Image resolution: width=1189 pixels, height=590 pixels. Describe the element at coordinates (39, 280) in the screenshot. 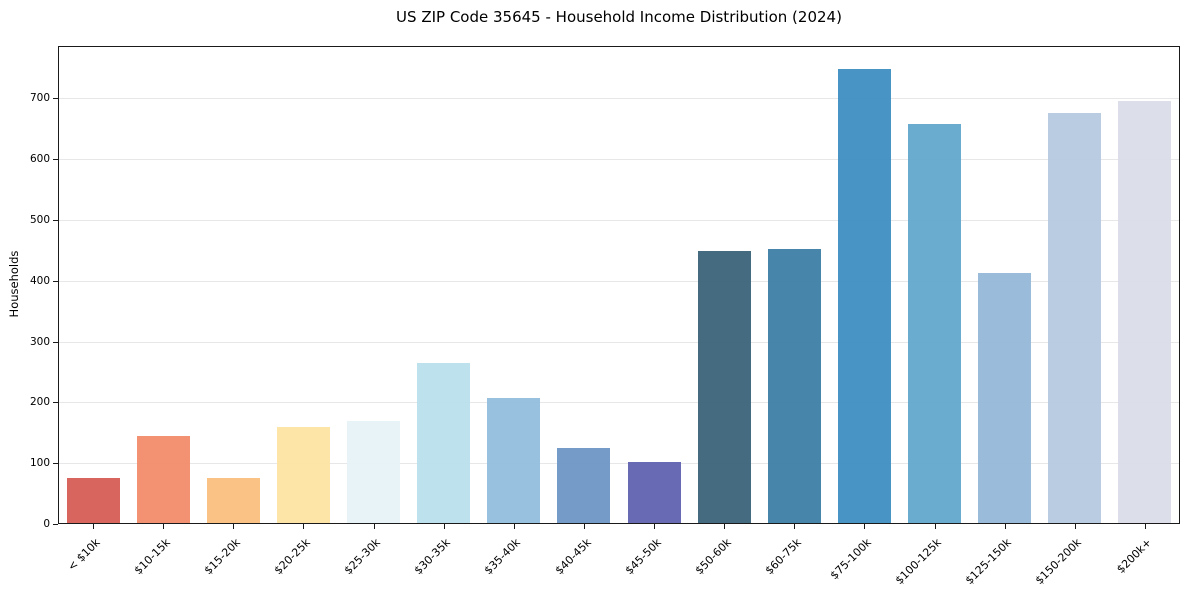

I see `y-tick-label: 400` at that location.